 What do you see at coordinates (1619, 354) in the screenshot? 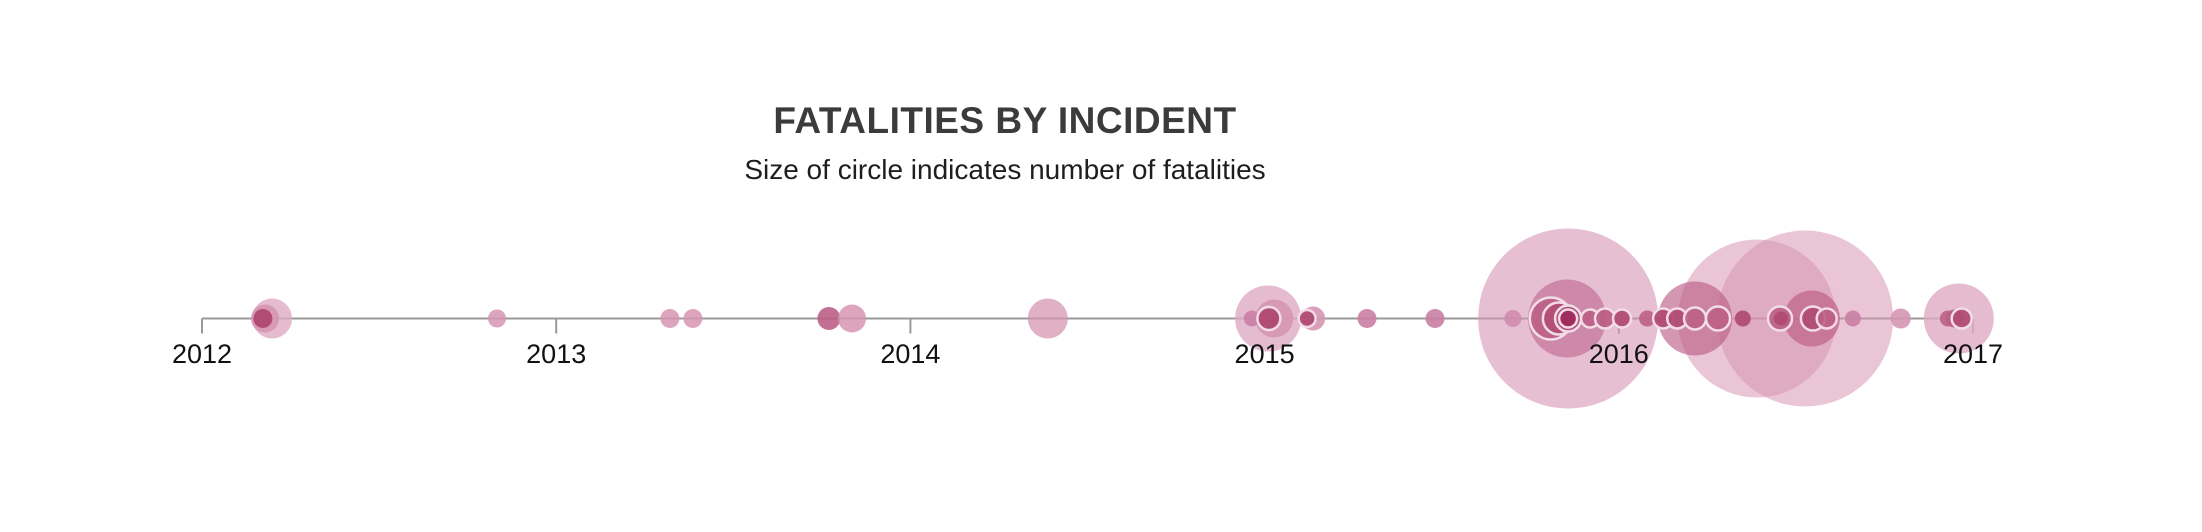
I see `year-label: 2016` at bounding box center [1619, 354].